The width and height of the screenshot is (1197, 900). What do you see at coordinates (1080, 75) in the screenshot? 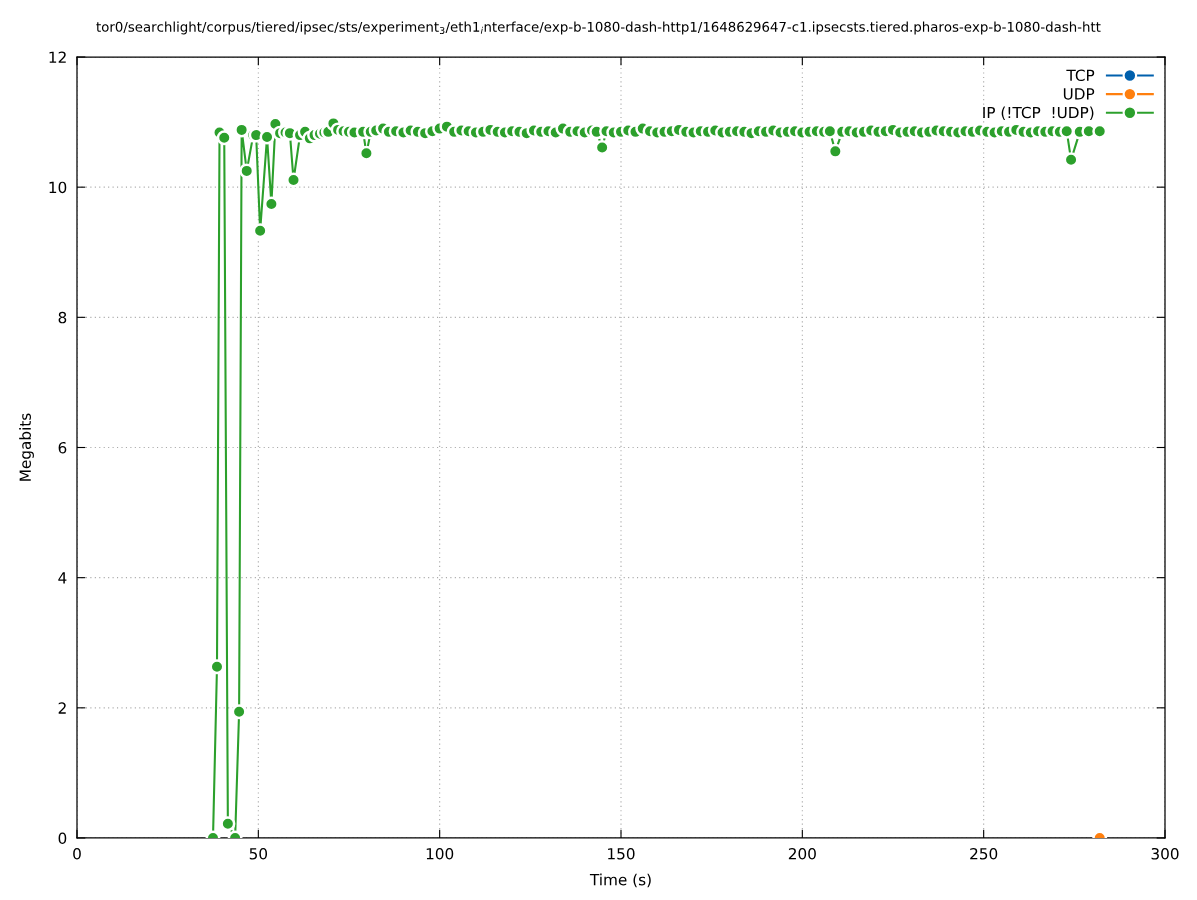
I see `legend-label: TCP` at bounding box center [1080, 75].